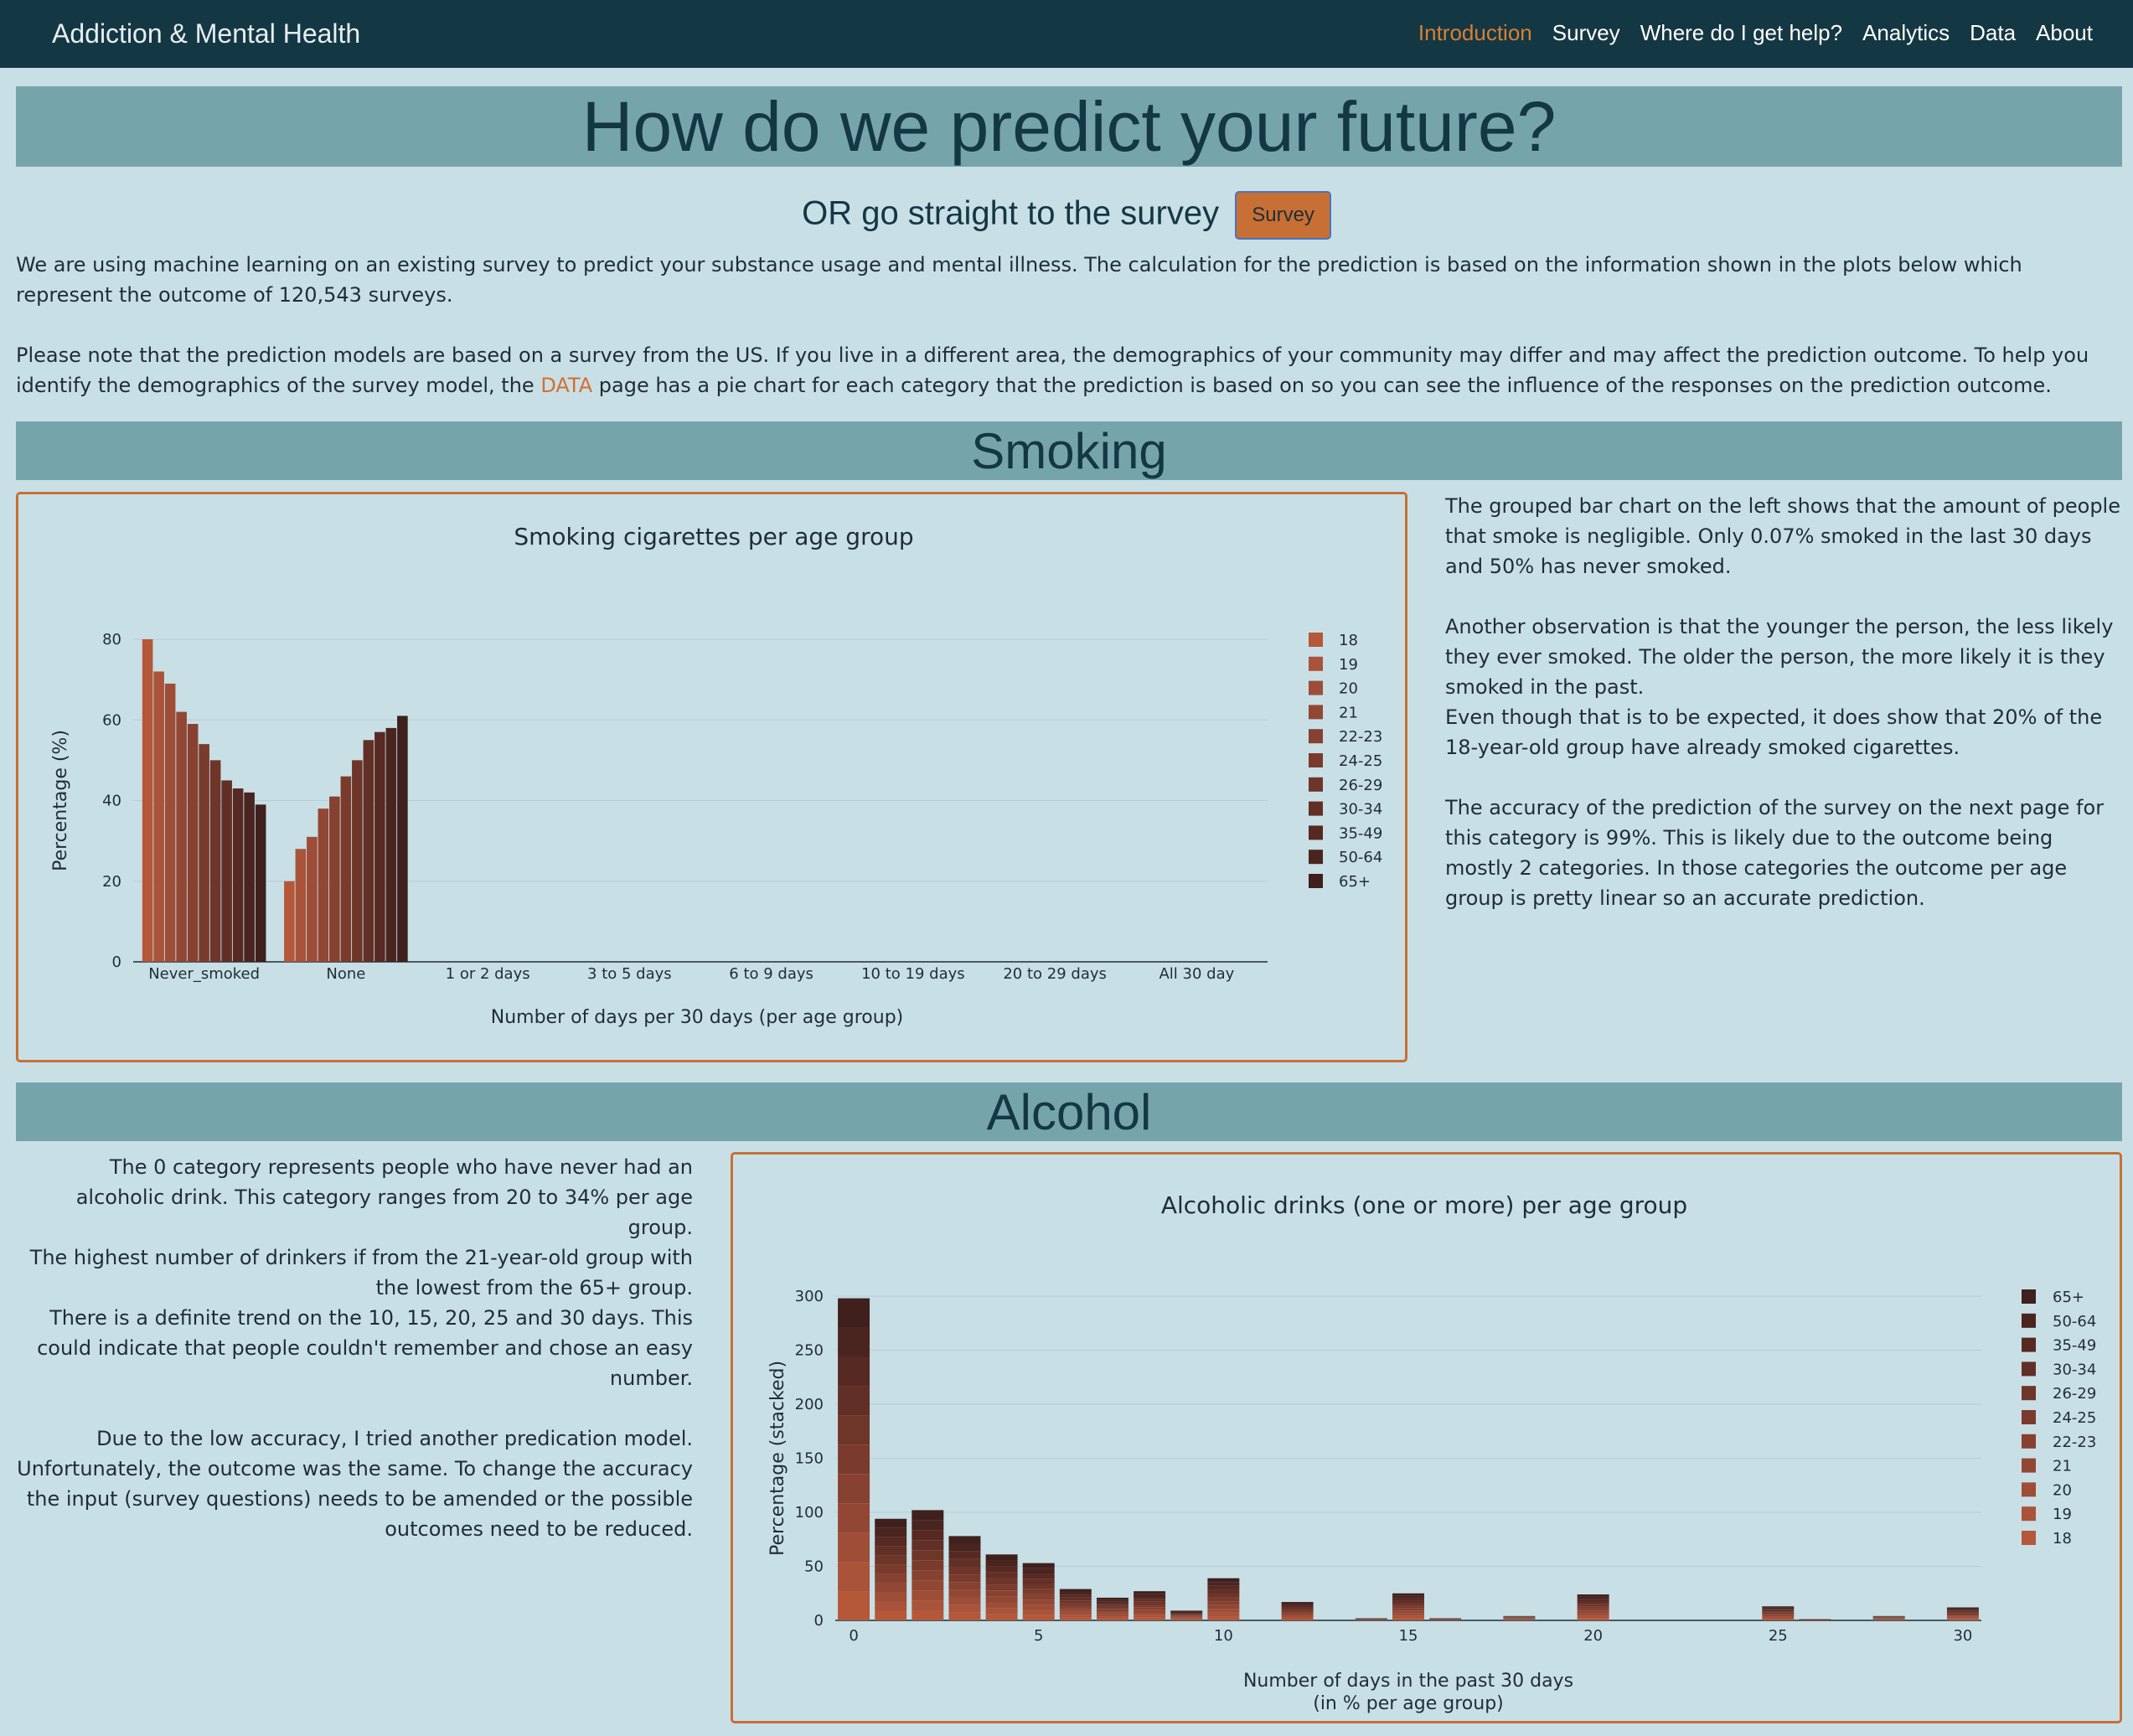 The height and width of the screenshot is (1736, 2133). I want to click on data-page-link: DATA, so click(567, 385).